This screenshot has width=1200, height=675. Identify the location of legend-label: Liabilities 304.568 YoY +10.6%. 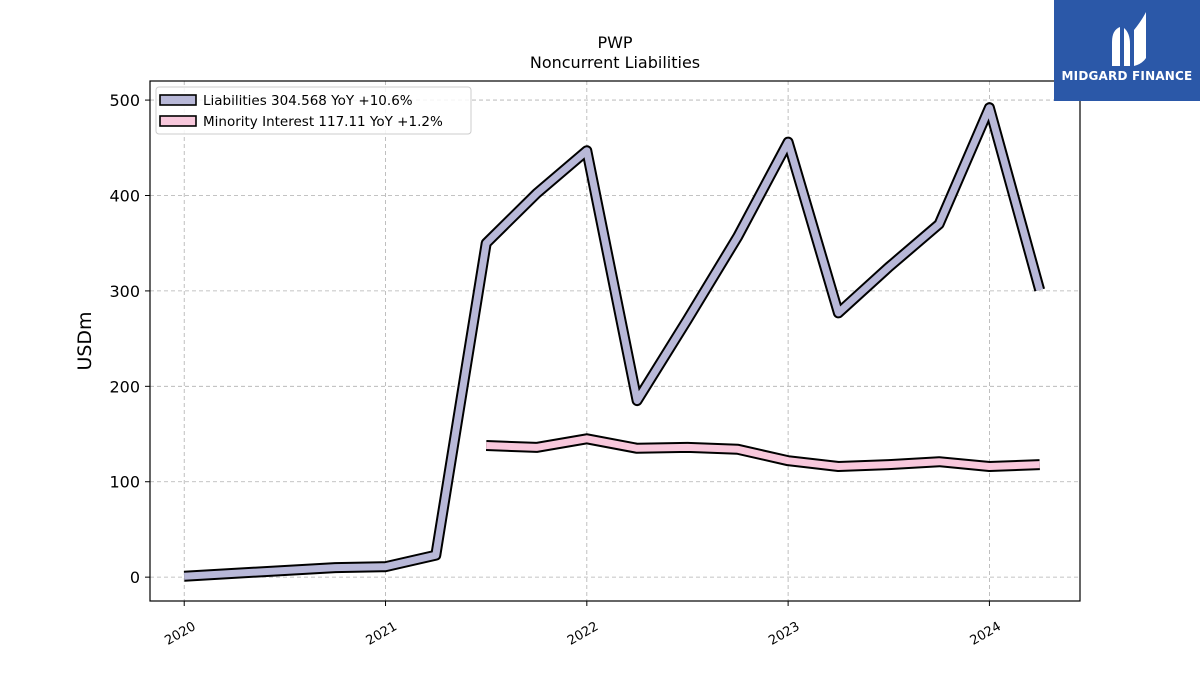
(308, 101).